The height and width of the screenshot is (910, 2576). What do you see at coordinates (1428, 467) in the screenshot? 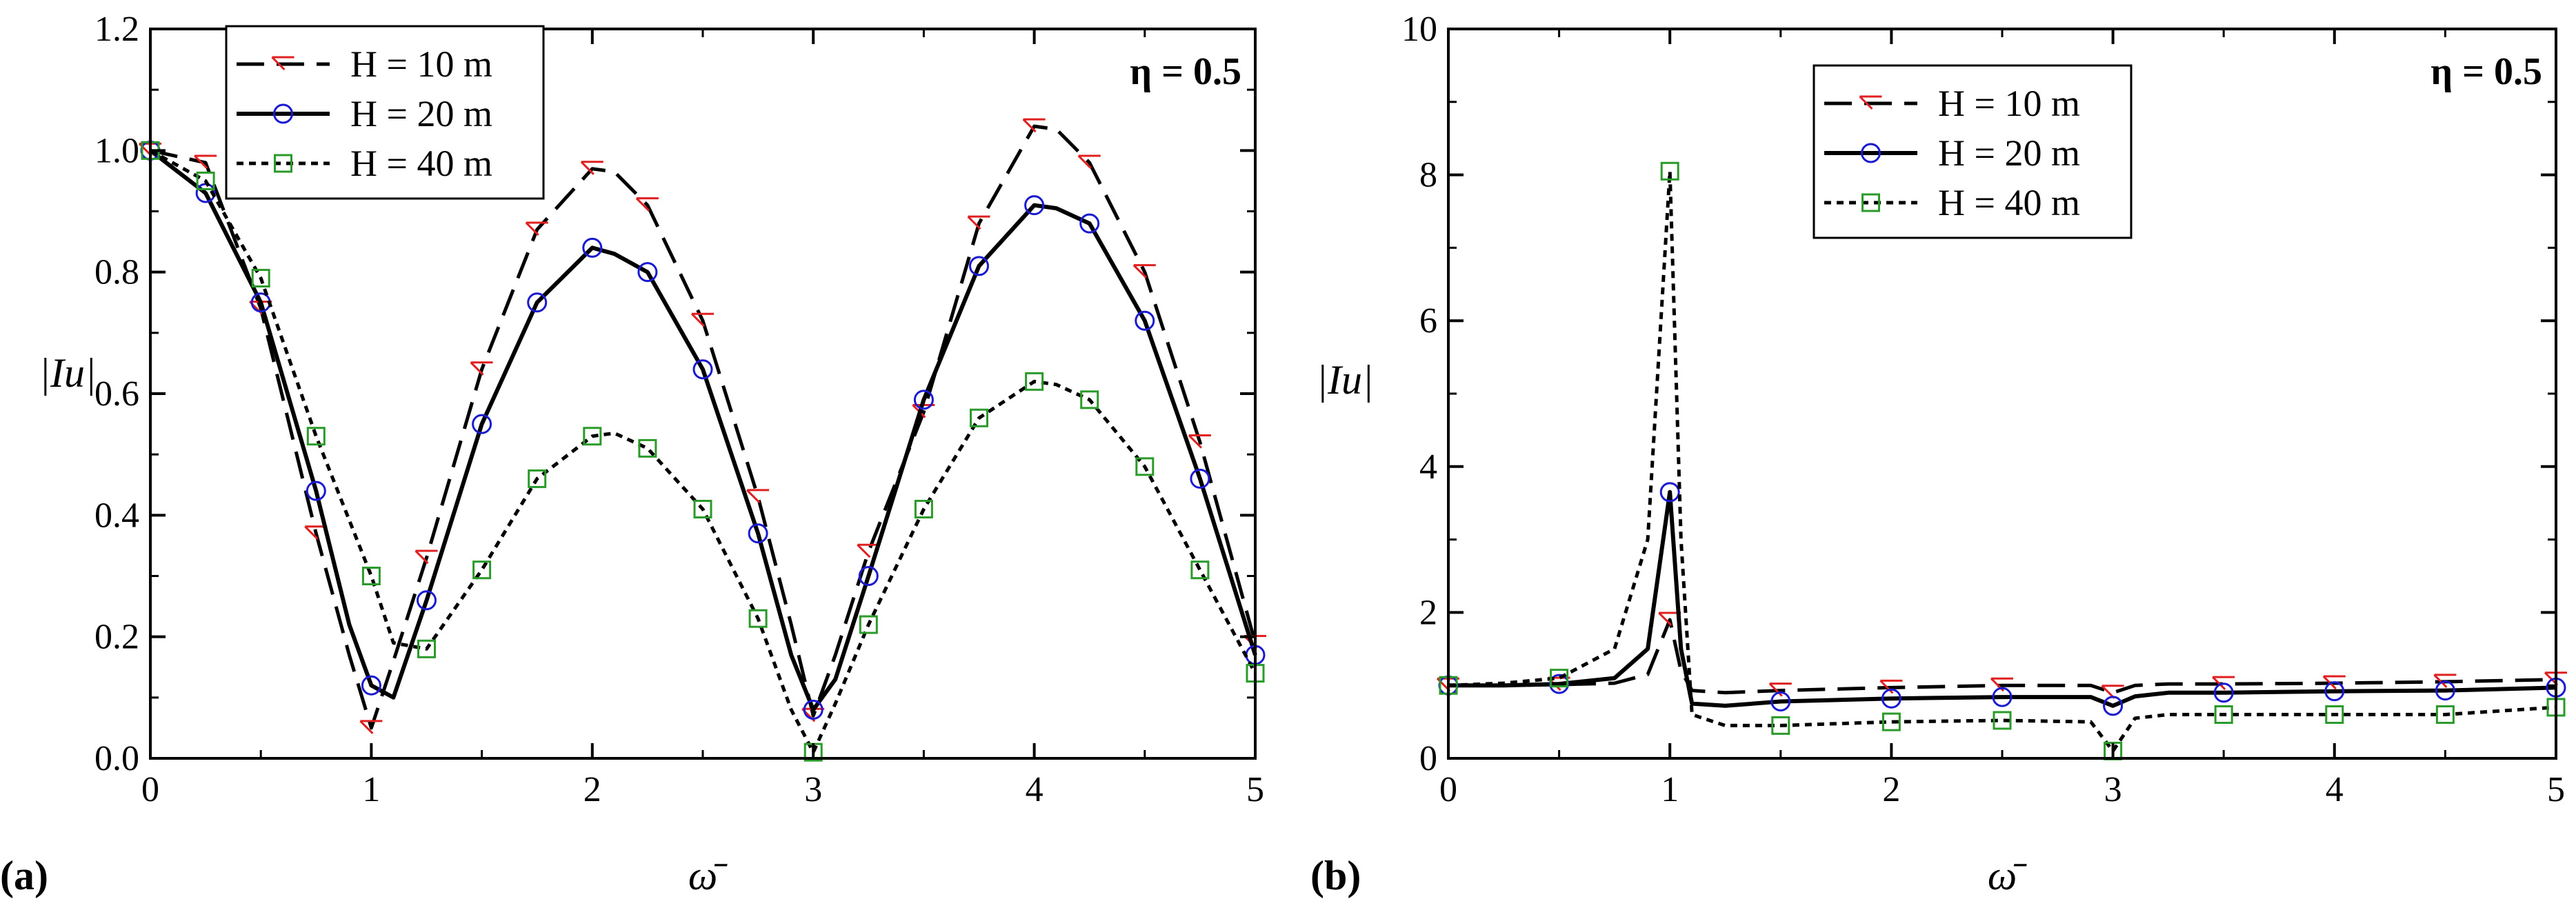
I see `y-tick-label: 4` at bounding box center [1428, 467].